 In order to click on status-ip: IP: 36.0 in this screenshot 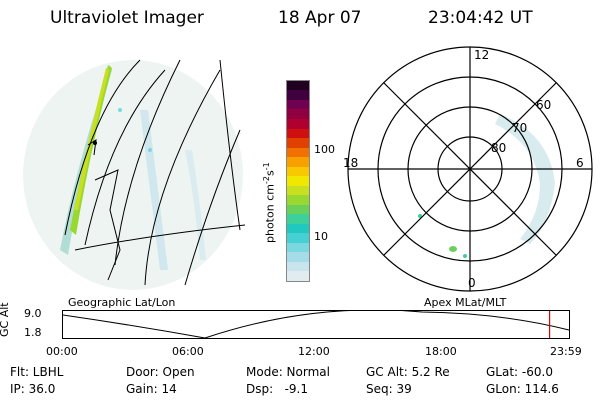, I will do `click(33, 389)`.